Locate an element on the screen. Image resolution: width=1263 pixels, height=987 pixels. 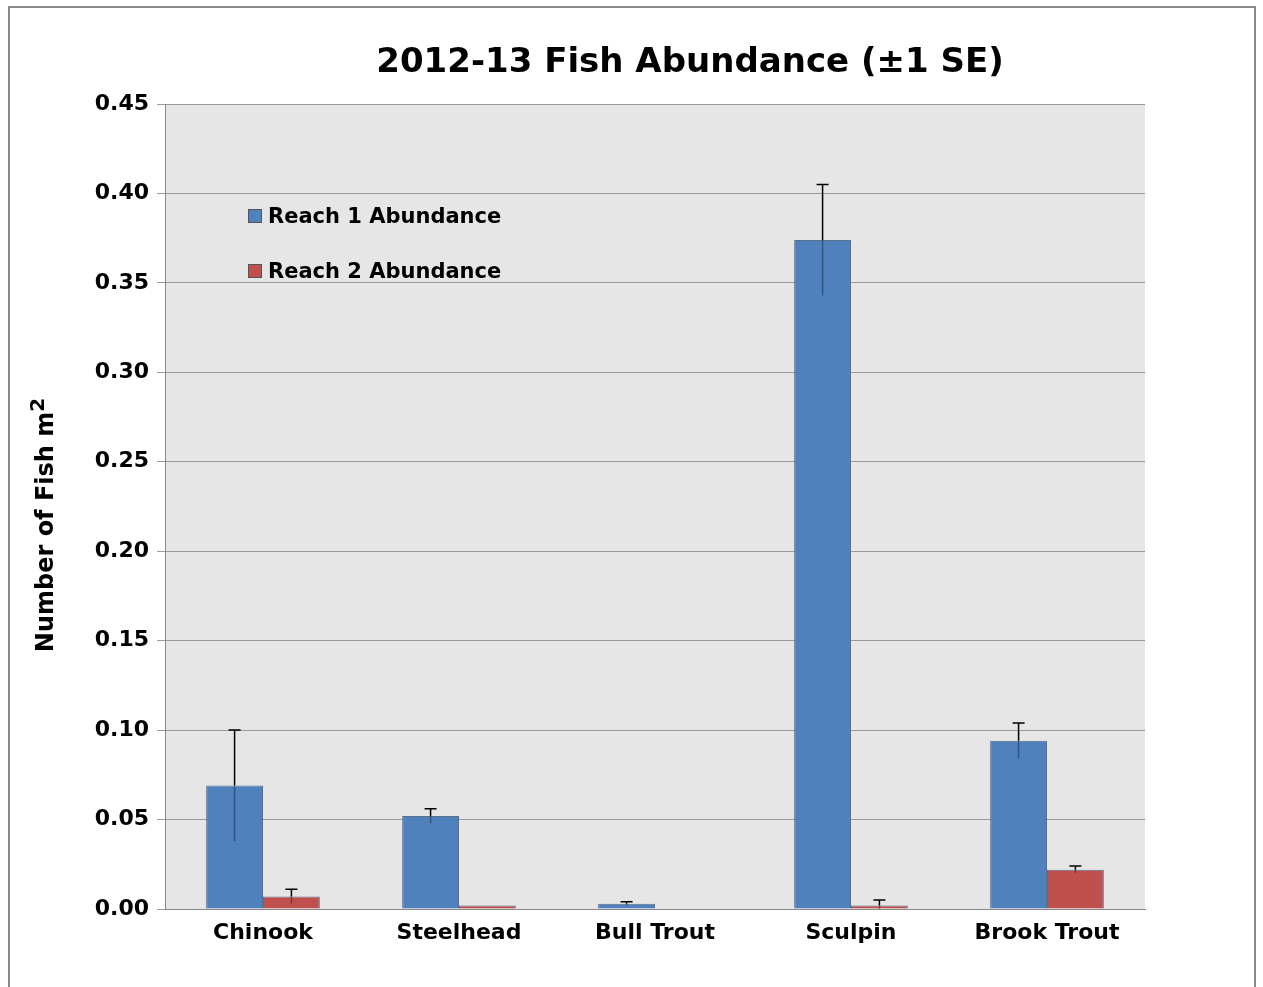
x-tick-label: Brook Trout is located at coordinates (1047, 931).